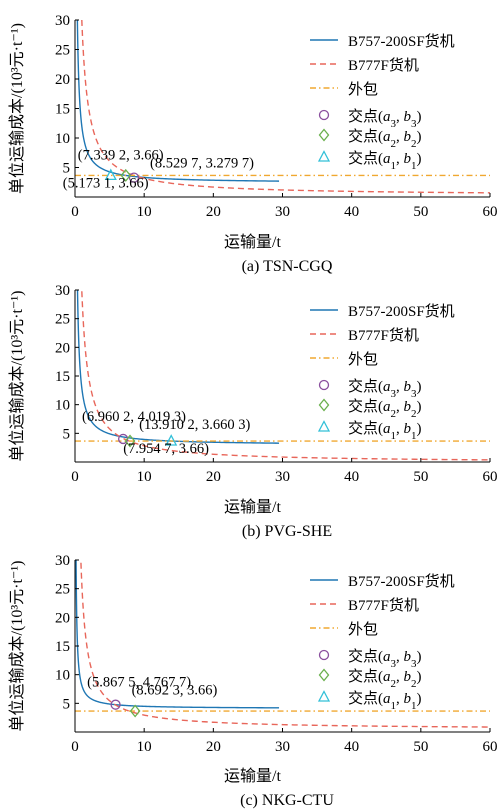 This screenshot has width=502, height=810. Describe the element at coordinates (287, 531) in the screenshot. I see `chart-caption: (b) PVG-SHE` at that location.